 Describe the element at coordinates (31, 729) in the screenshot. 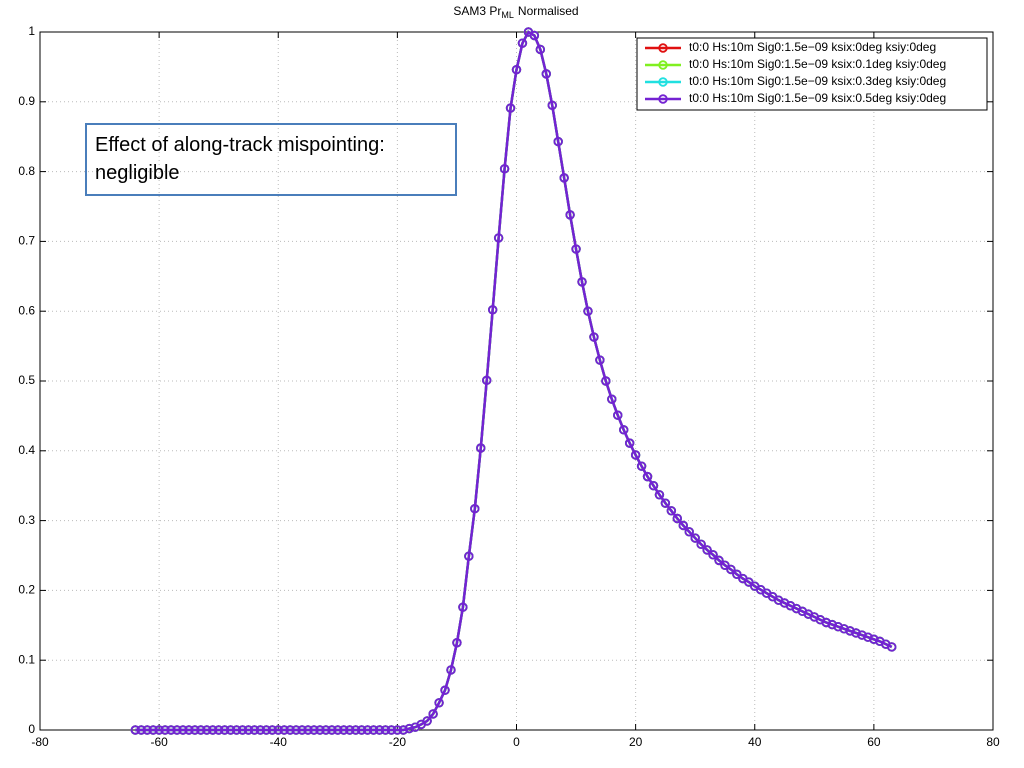

I see `y-tick-label: 0` at that location.